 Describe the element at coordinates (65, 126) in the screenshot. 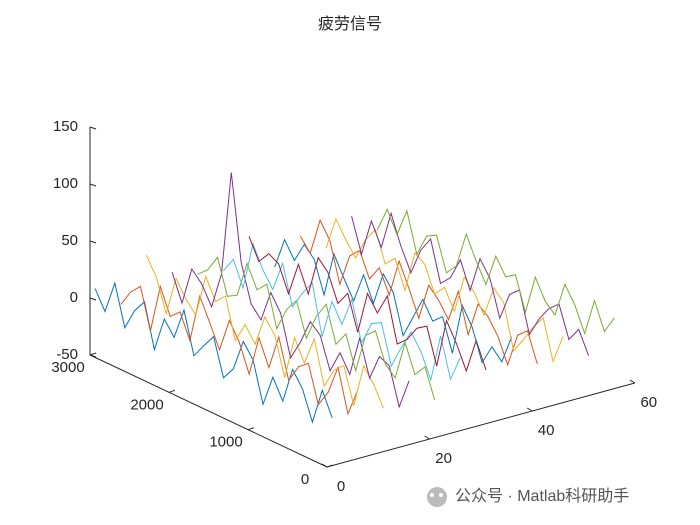

I see `z-tick-label: 150` at that location.